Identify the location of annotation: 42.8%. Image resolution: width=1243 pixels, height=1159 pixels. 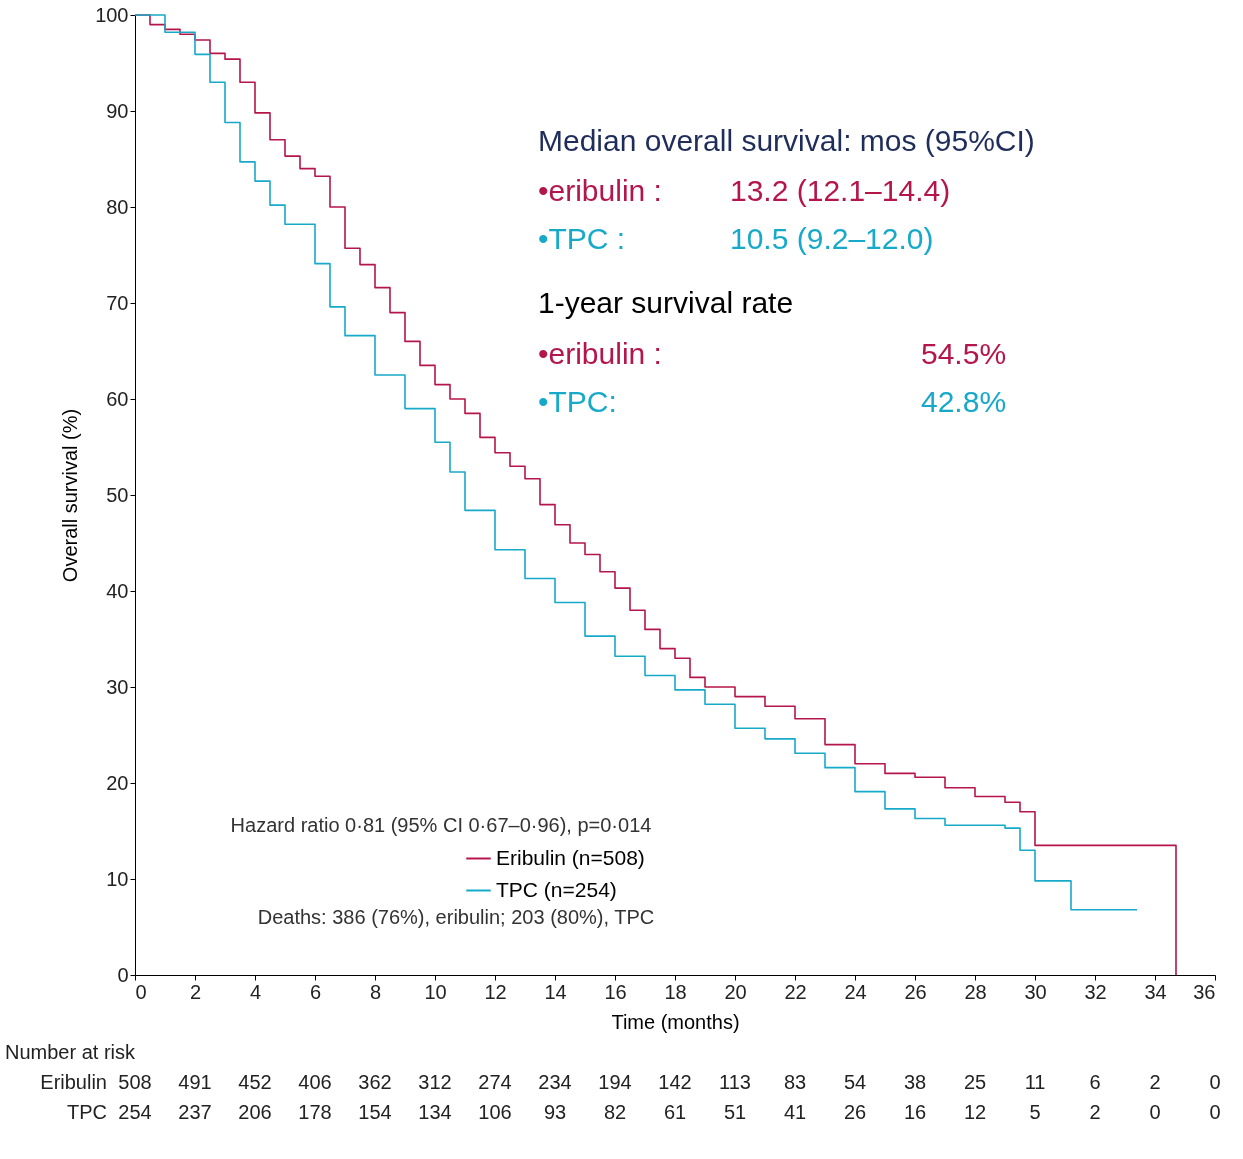
(964, 401).